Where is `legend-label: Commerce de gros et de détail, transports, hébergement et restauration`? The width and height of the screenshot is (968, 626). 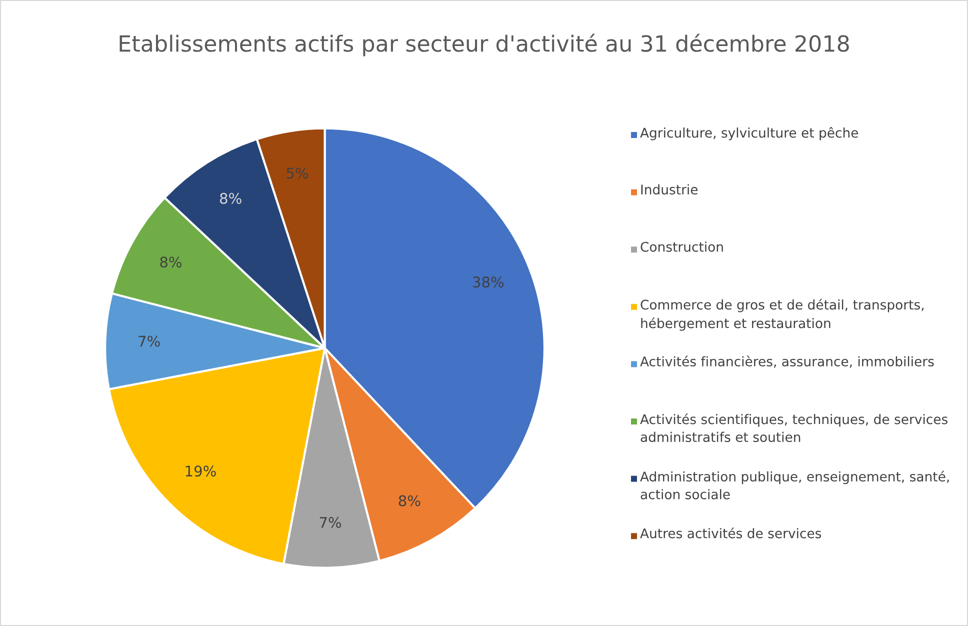
legend-label: Commerce de gros et de détail, transports, hébergement et restauration is located at coordinates (782, 314).